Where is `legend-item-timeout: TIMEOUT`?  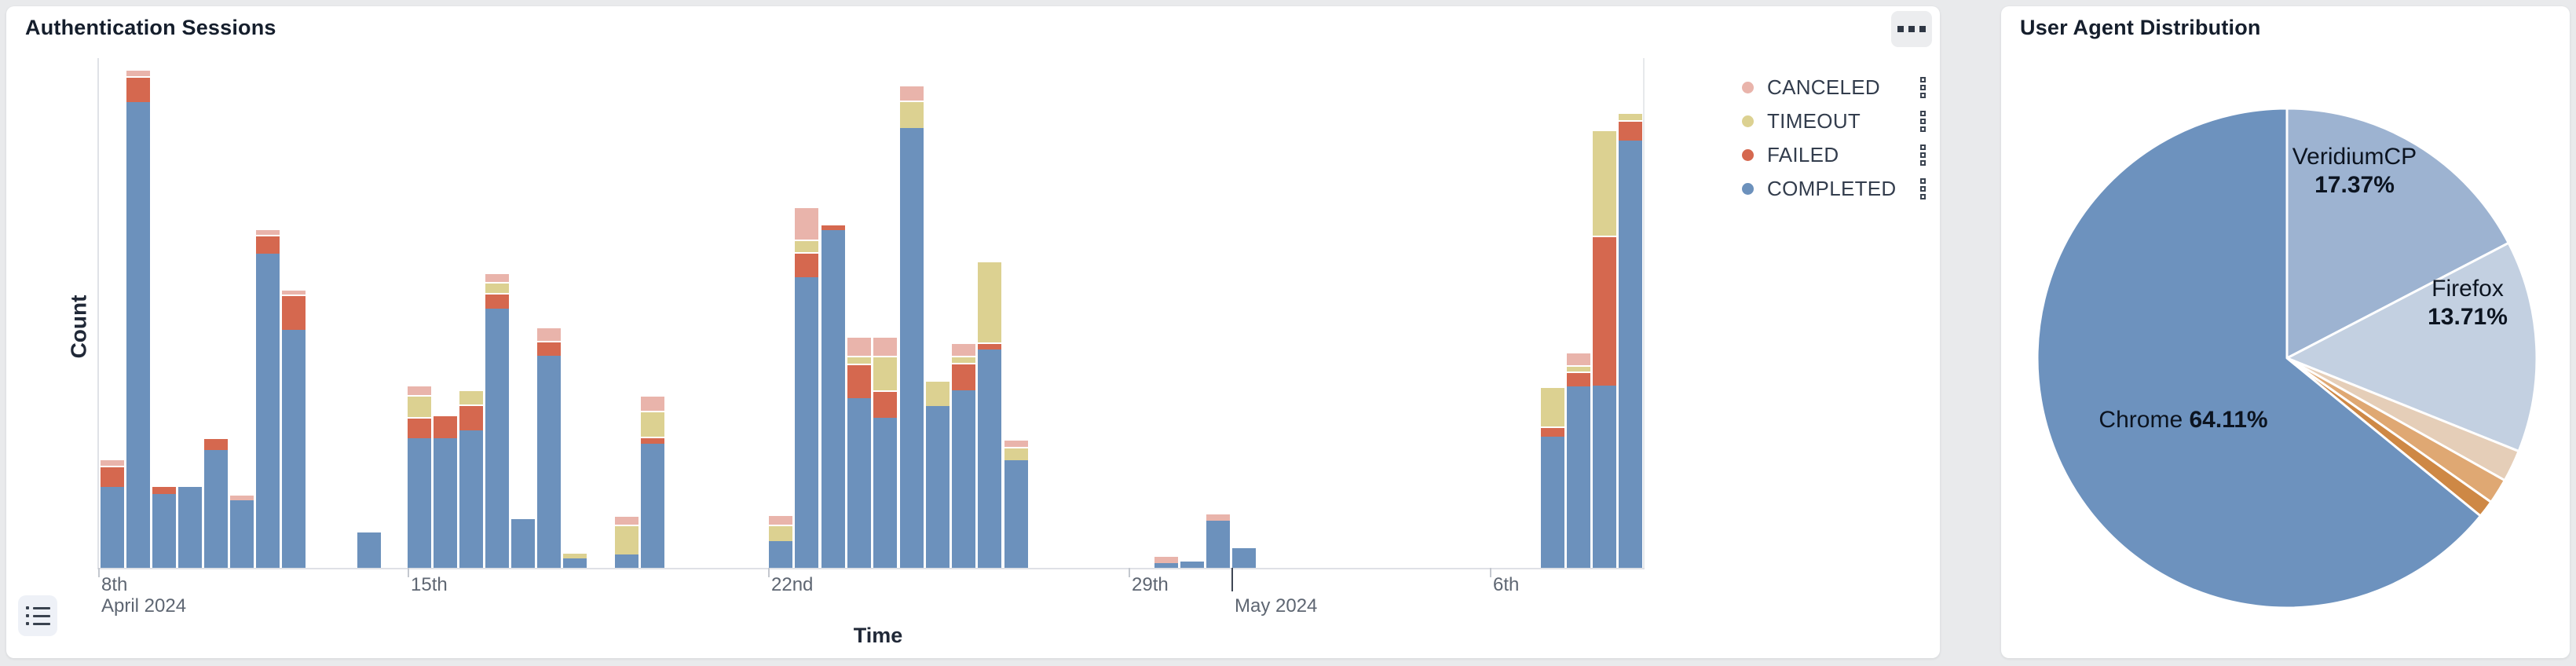
legend-item-timeout: TIMEOUT is located at coordinates (1830, 121).